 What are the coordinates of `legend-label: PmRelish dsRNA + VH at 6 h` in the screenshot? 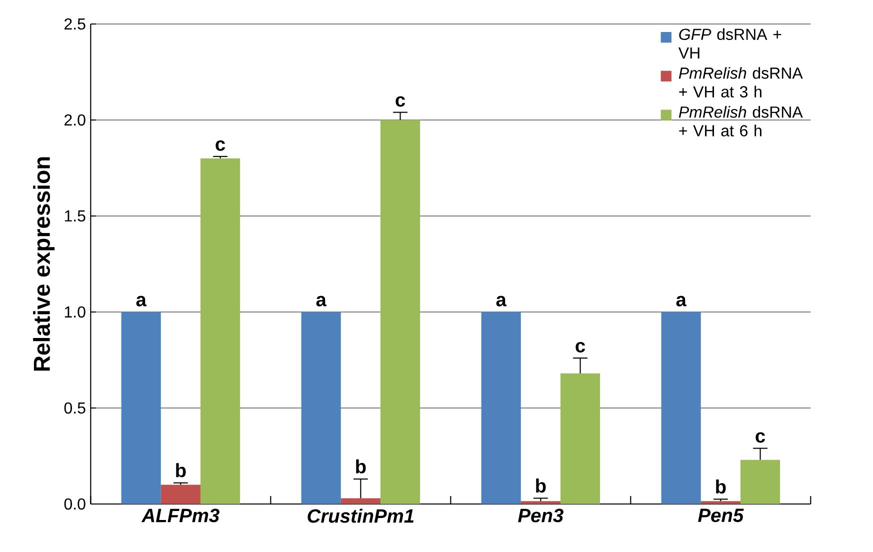 It's located at (740, 121).